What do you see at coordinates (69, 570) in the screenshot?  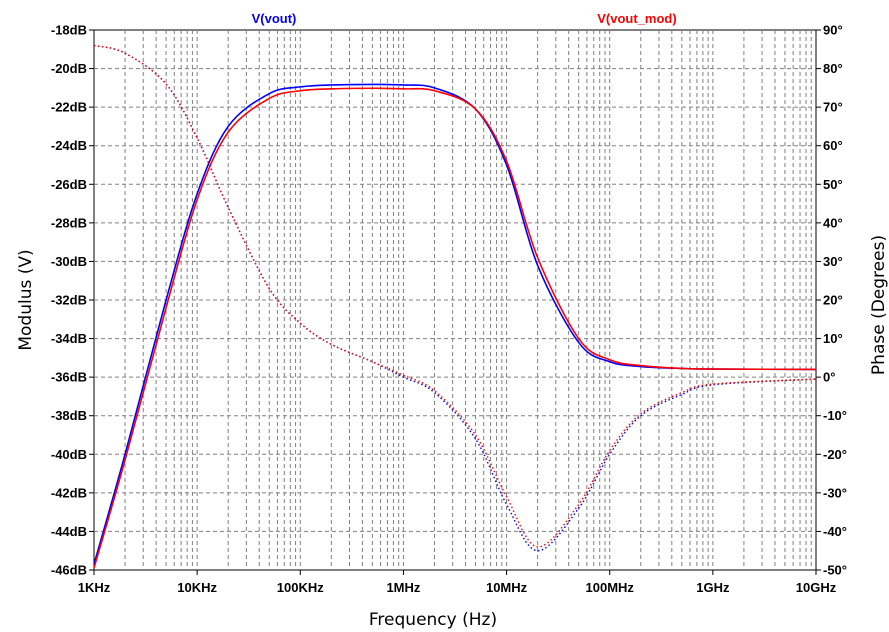 I see `y-left-tick-label: -46dB` at bounding box center [69, 570].